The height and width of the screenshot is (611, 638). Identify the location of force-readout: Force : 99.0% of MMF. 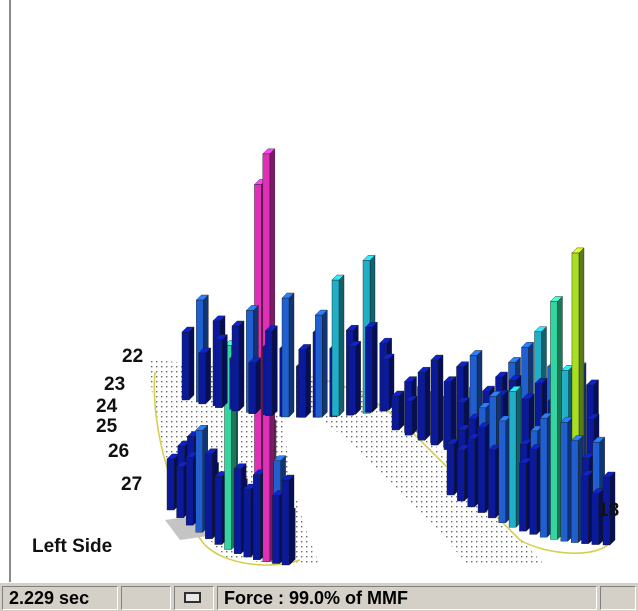
(407, 598).